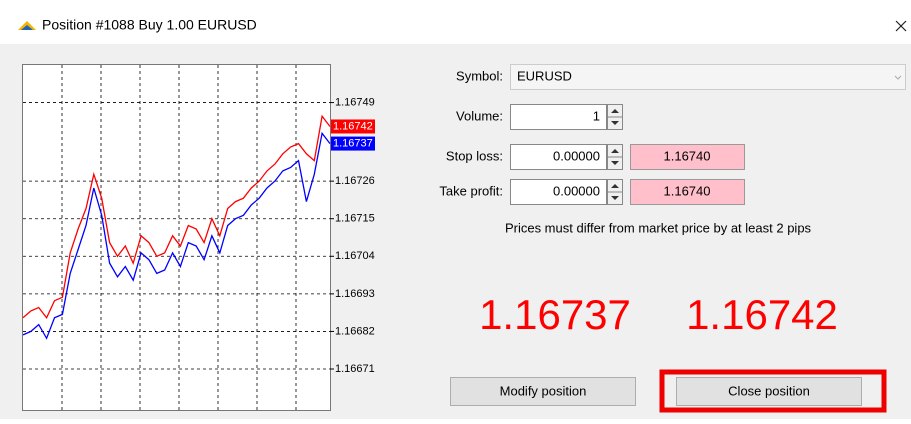  I want to click on stop-loss-input, so click(558, 157).